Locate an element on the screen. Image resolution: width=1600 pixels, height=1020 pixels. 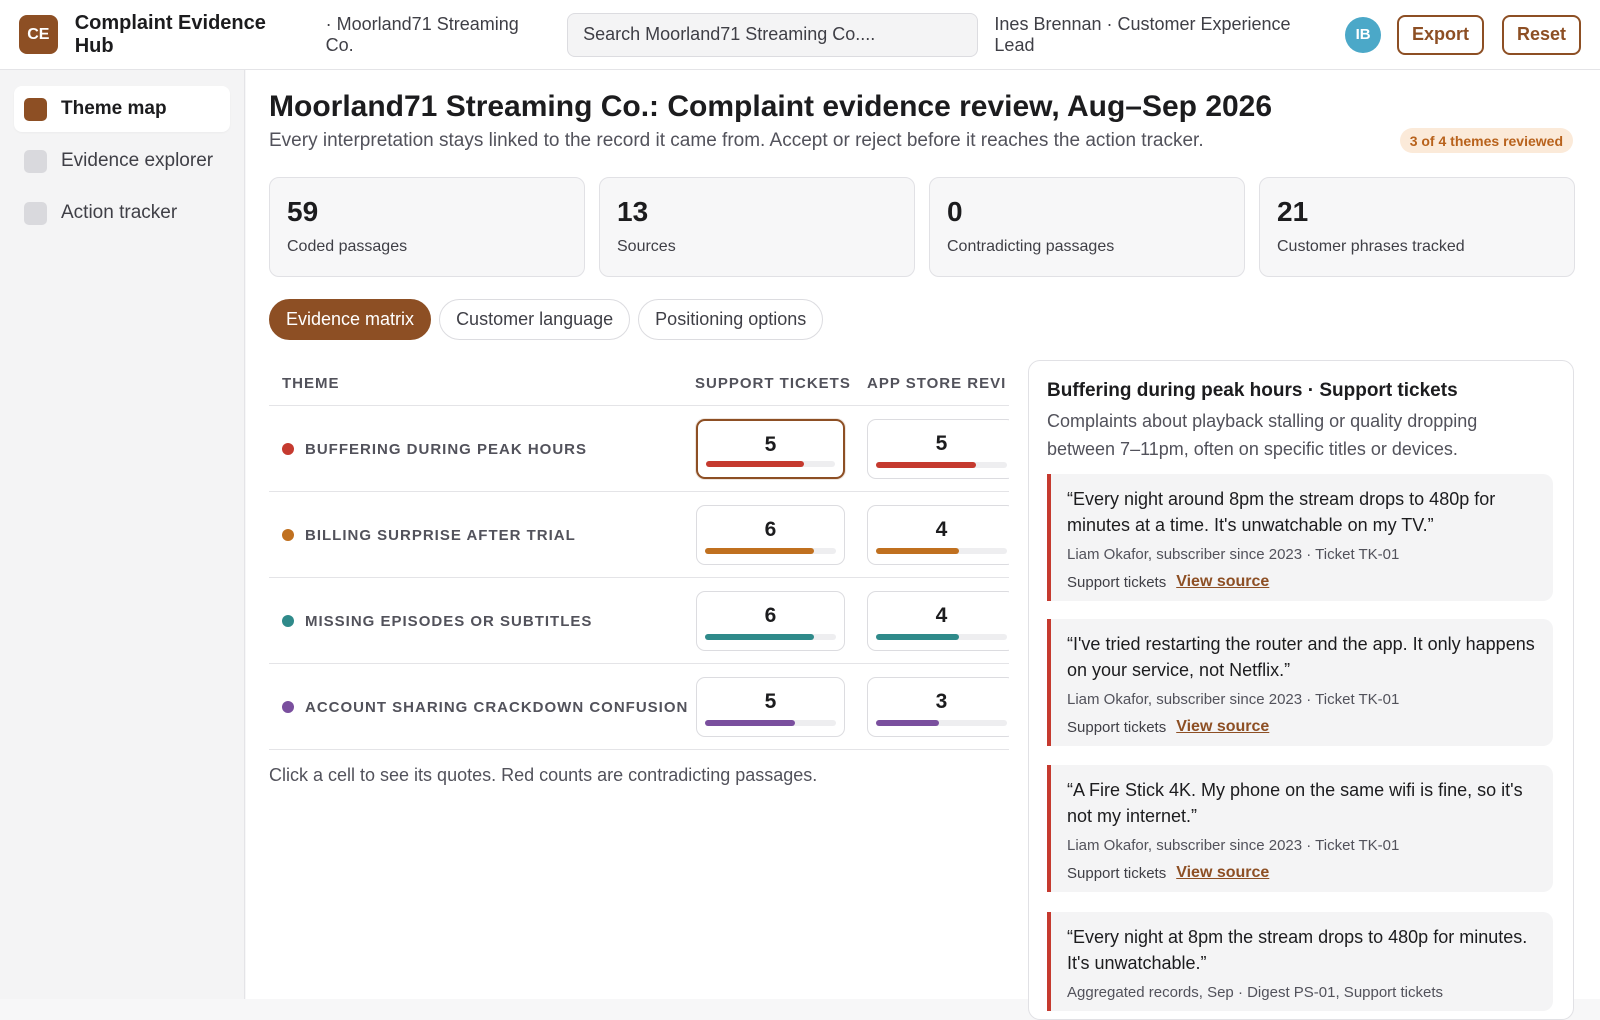
search-box is located at coordinates (773, 34).